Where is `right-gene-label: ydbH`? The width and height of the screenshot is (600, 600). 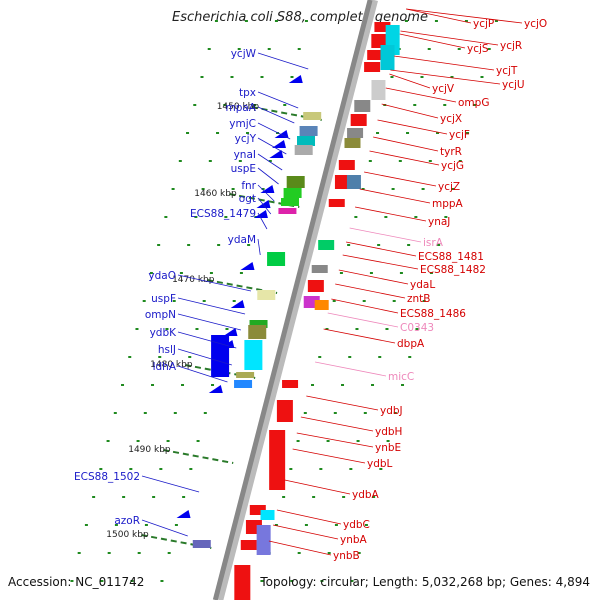
right-gene-label: ydbH is located at coordinates (388, 432).